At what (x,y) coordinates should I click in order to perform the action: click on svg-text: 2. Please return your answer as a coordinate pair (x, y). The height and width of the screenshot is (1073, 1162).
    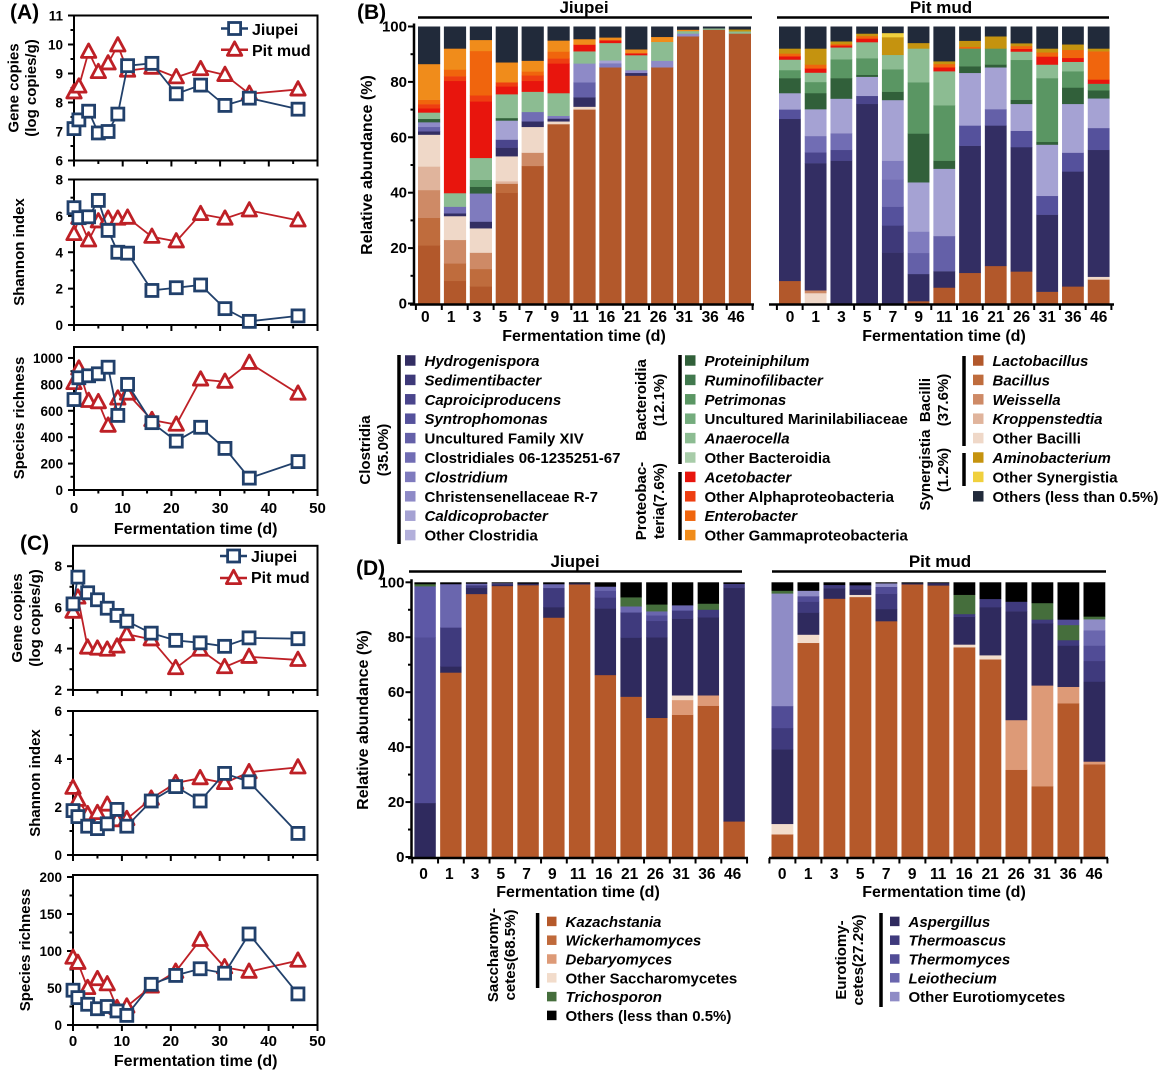
    Looking at the image, I should click on (58, 690).